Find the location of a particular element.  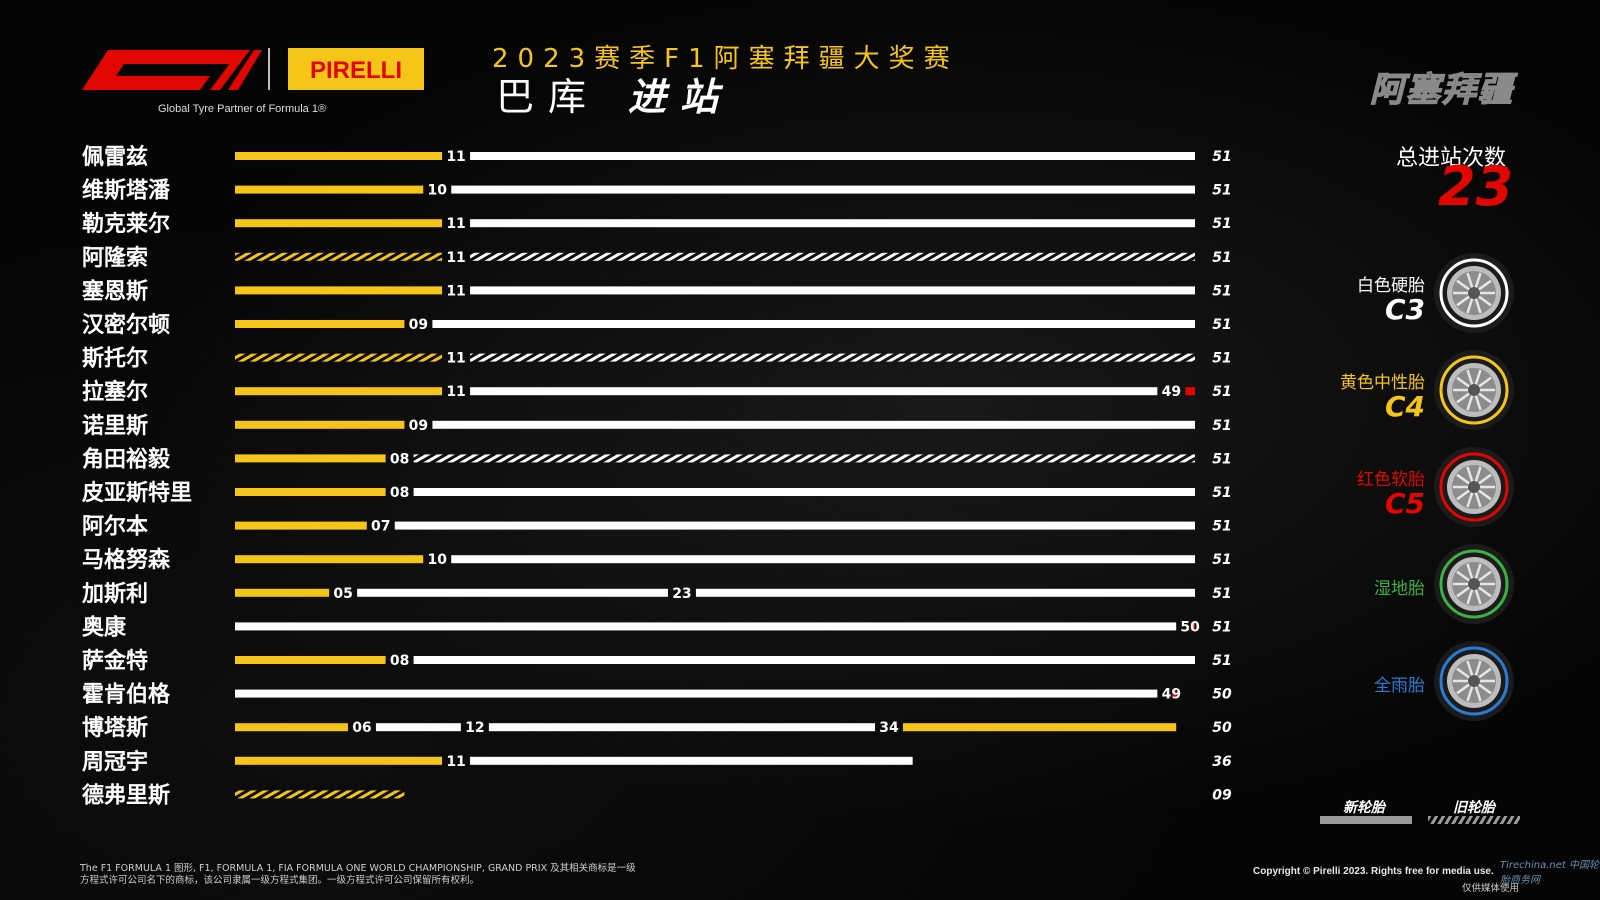

driver-name: 佩雷兹 is located at coordinates (115, 157).